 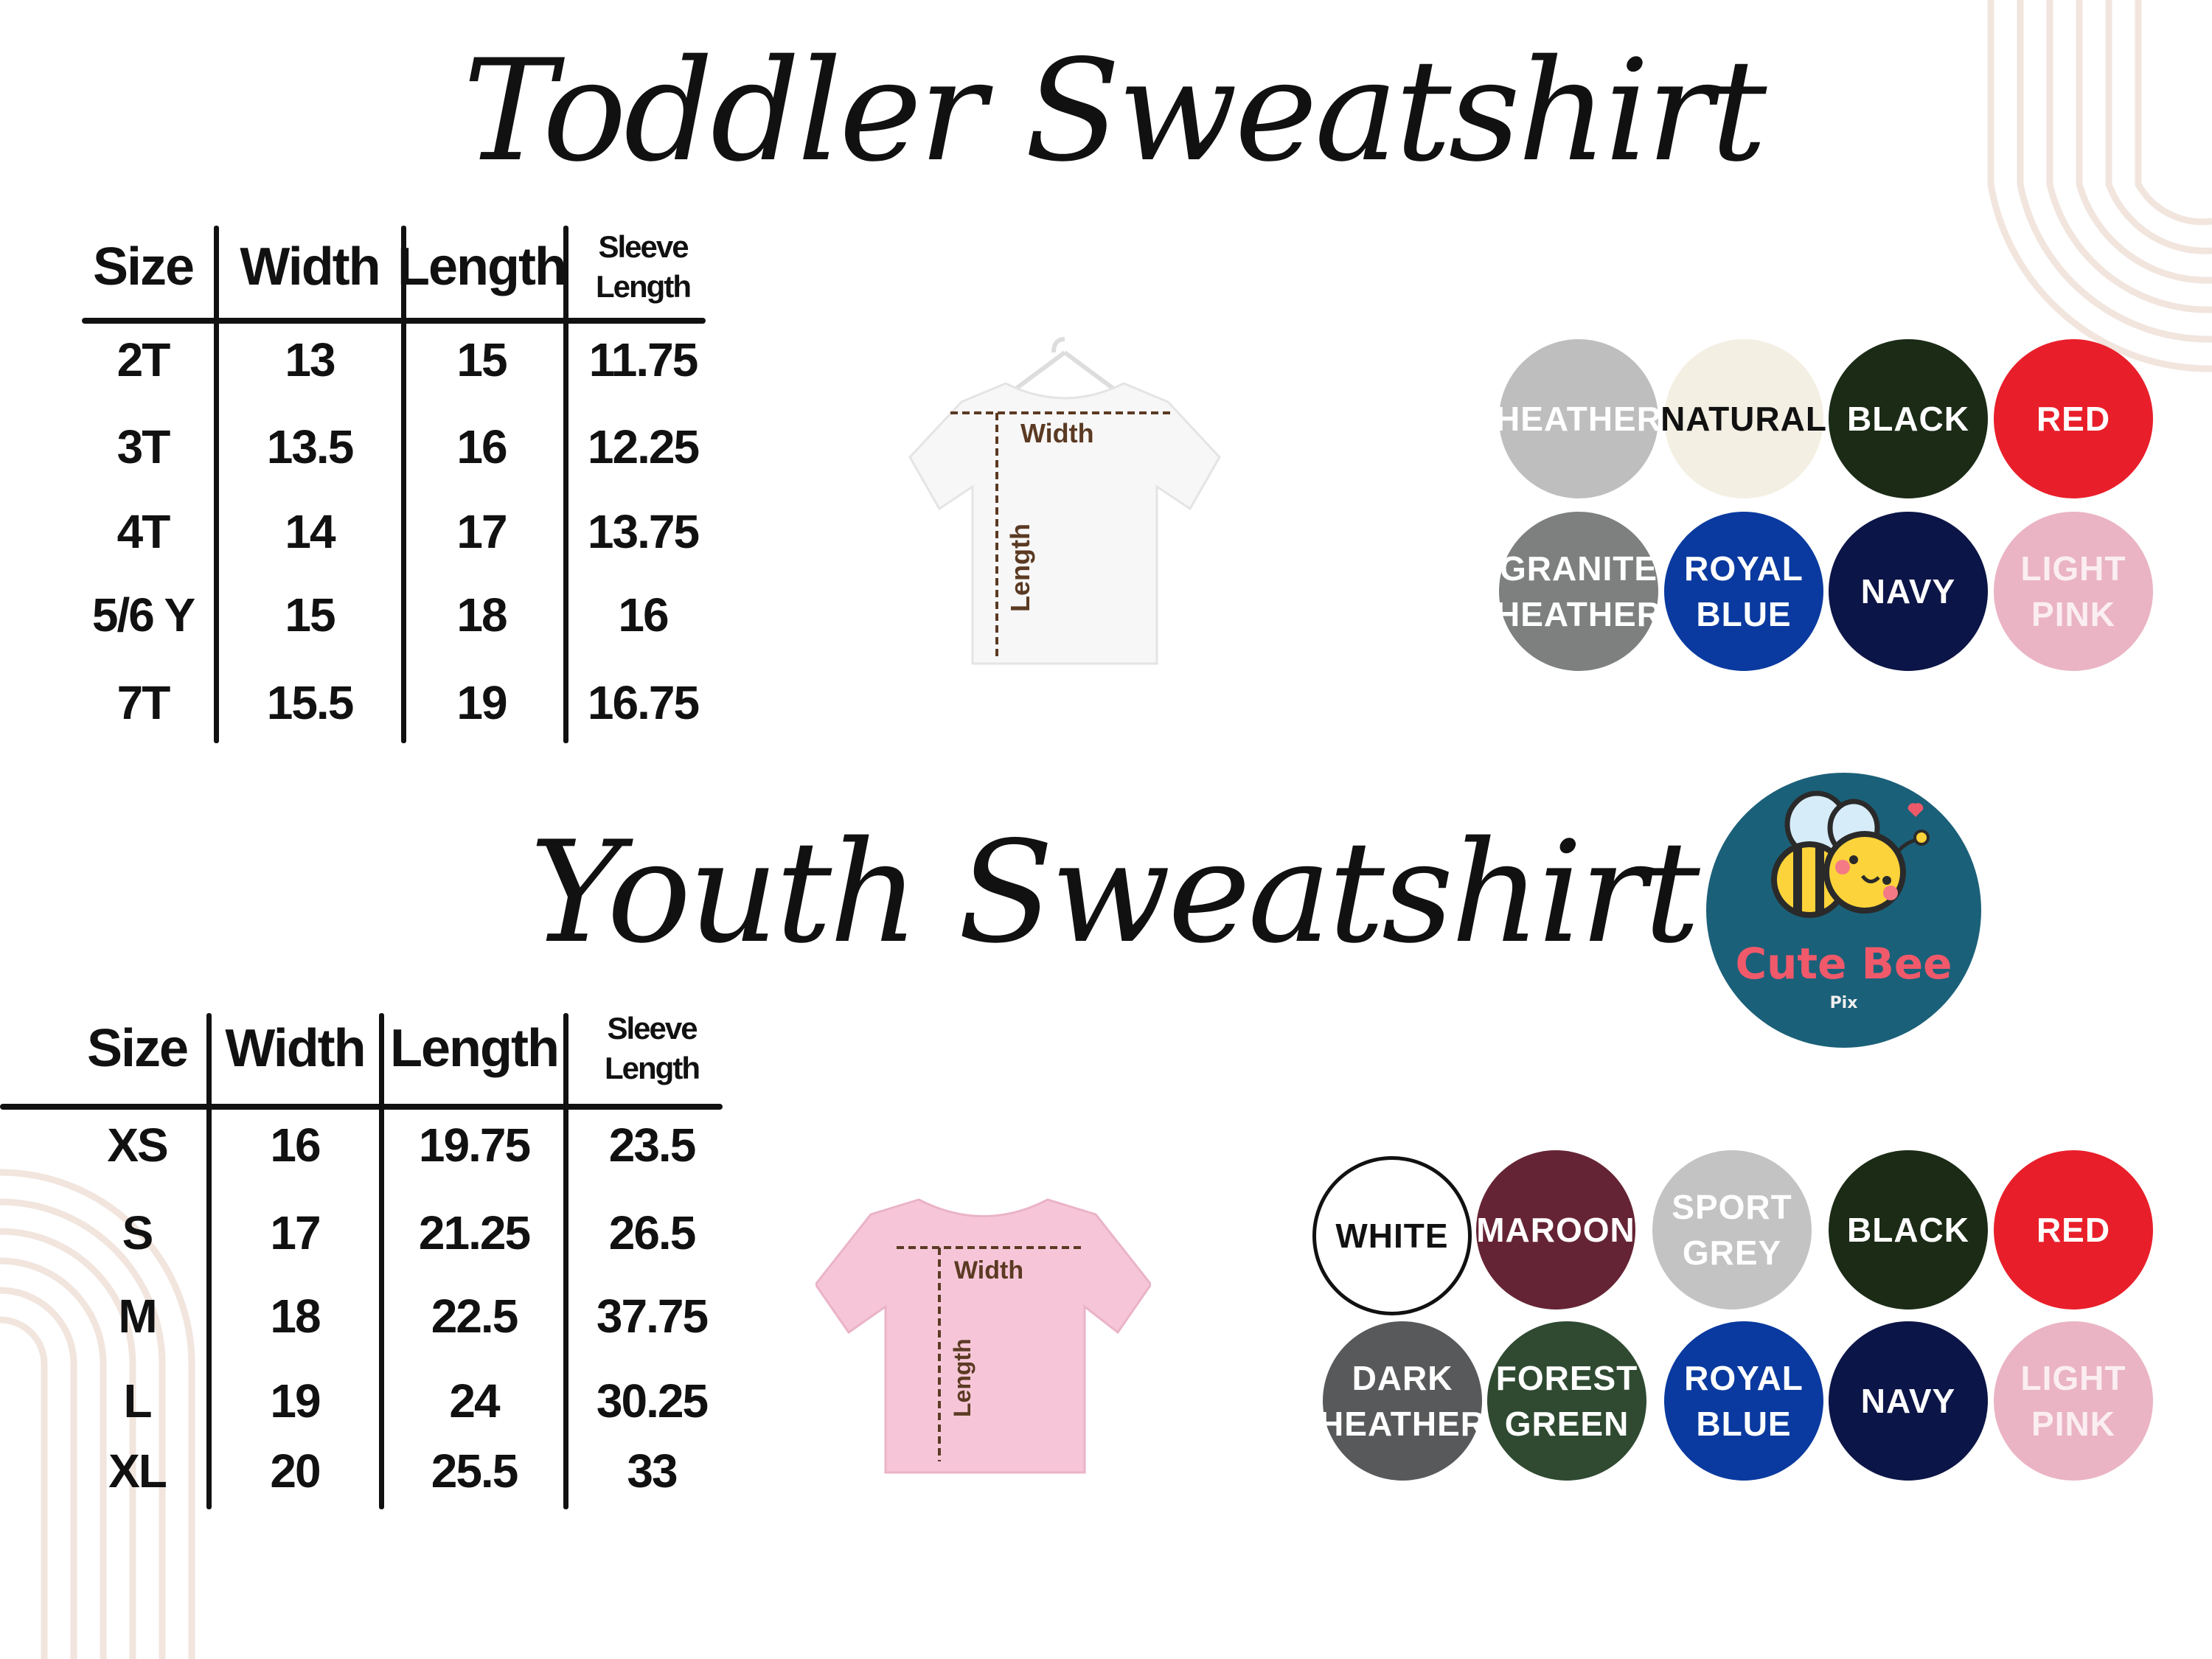 What do you see at coordinates (310, 446) in the screenshot?
I see `table-cell: 13.5` at bounding box center [310, 446].